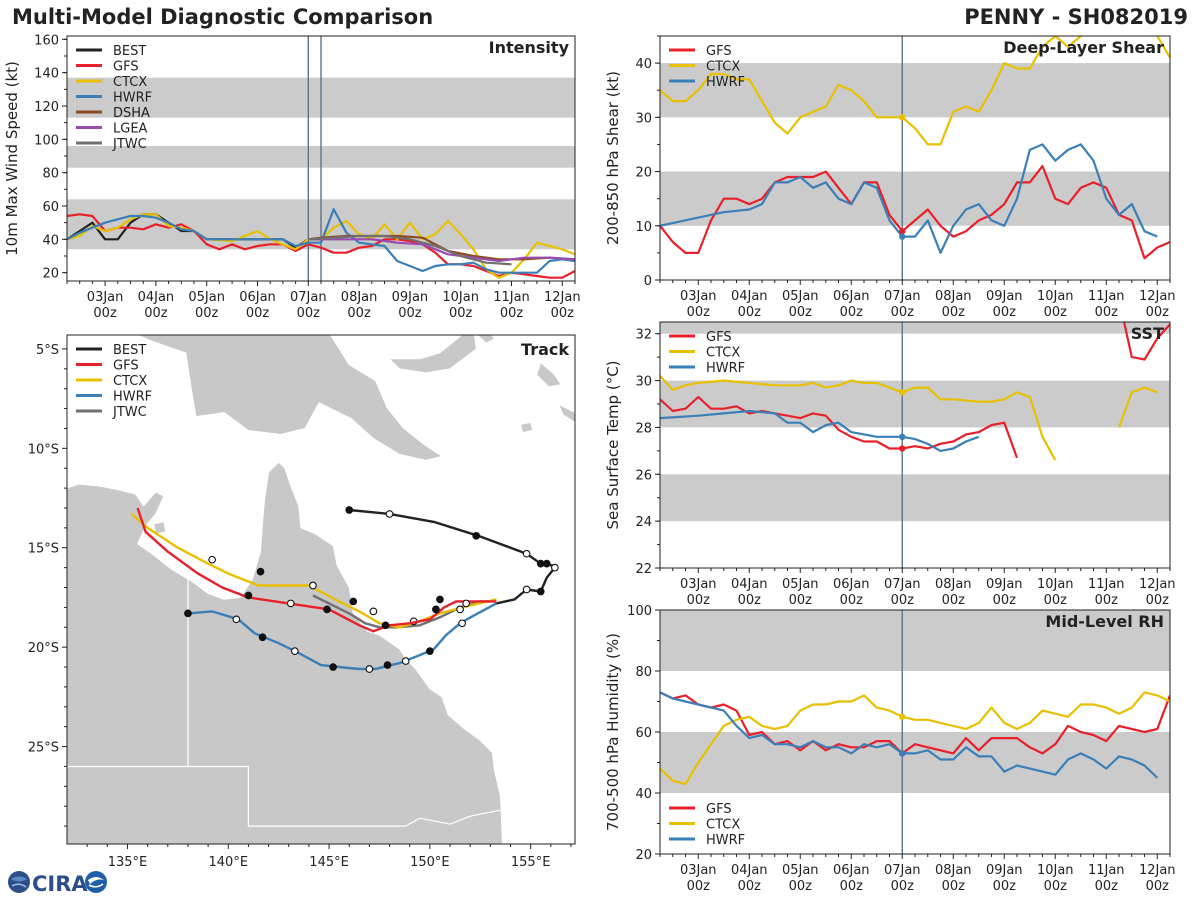 This screenshot has width=1200, height=900. Describe the element at coordinates (1055, 592) in the screenshot. I see `sst-xtick-label: 10Jan 00z` at that location.